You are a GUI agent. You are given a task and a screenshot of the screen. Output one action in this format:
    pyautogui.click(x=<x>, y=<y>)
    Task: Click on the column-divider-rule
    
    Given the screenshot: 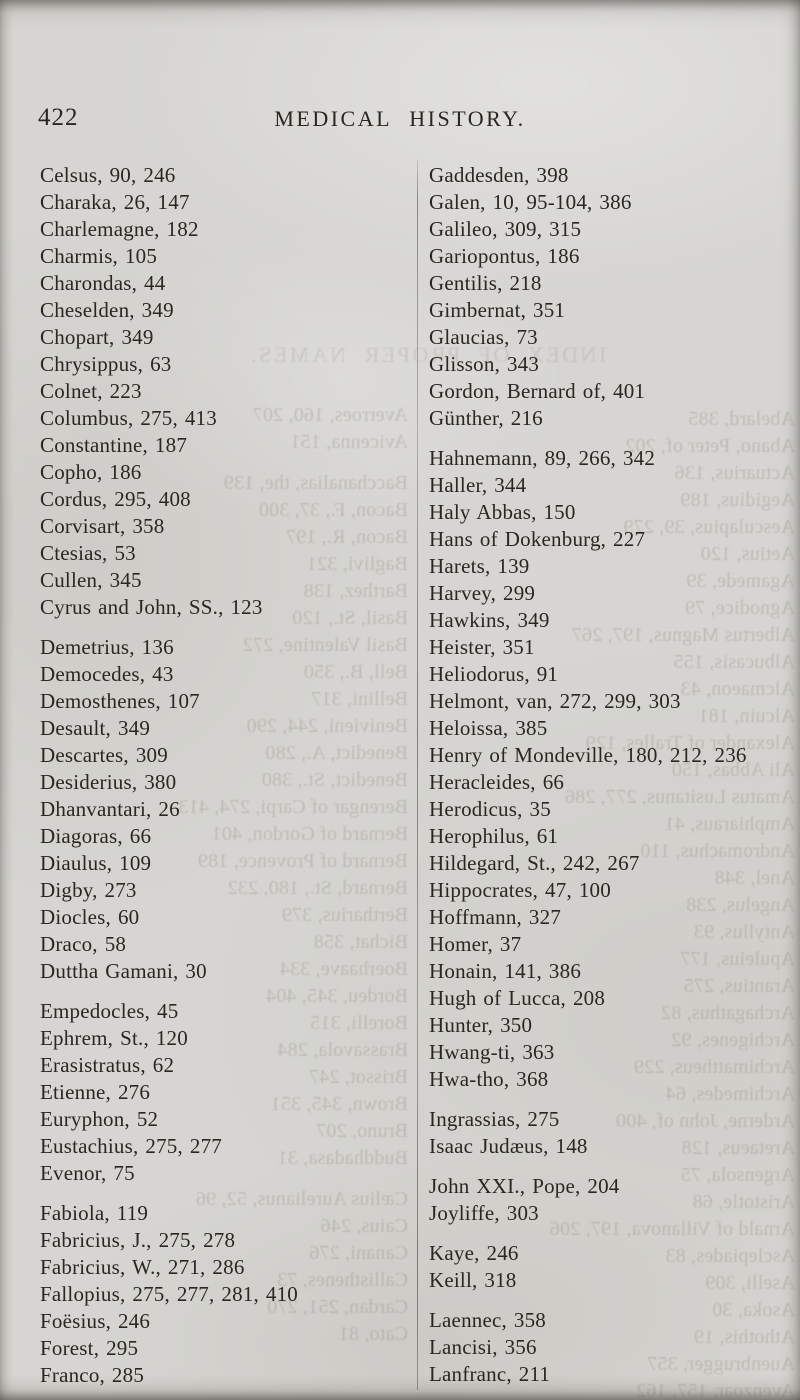 What is the action you would take?
    pyautogui.click(x=417, y=775)
    